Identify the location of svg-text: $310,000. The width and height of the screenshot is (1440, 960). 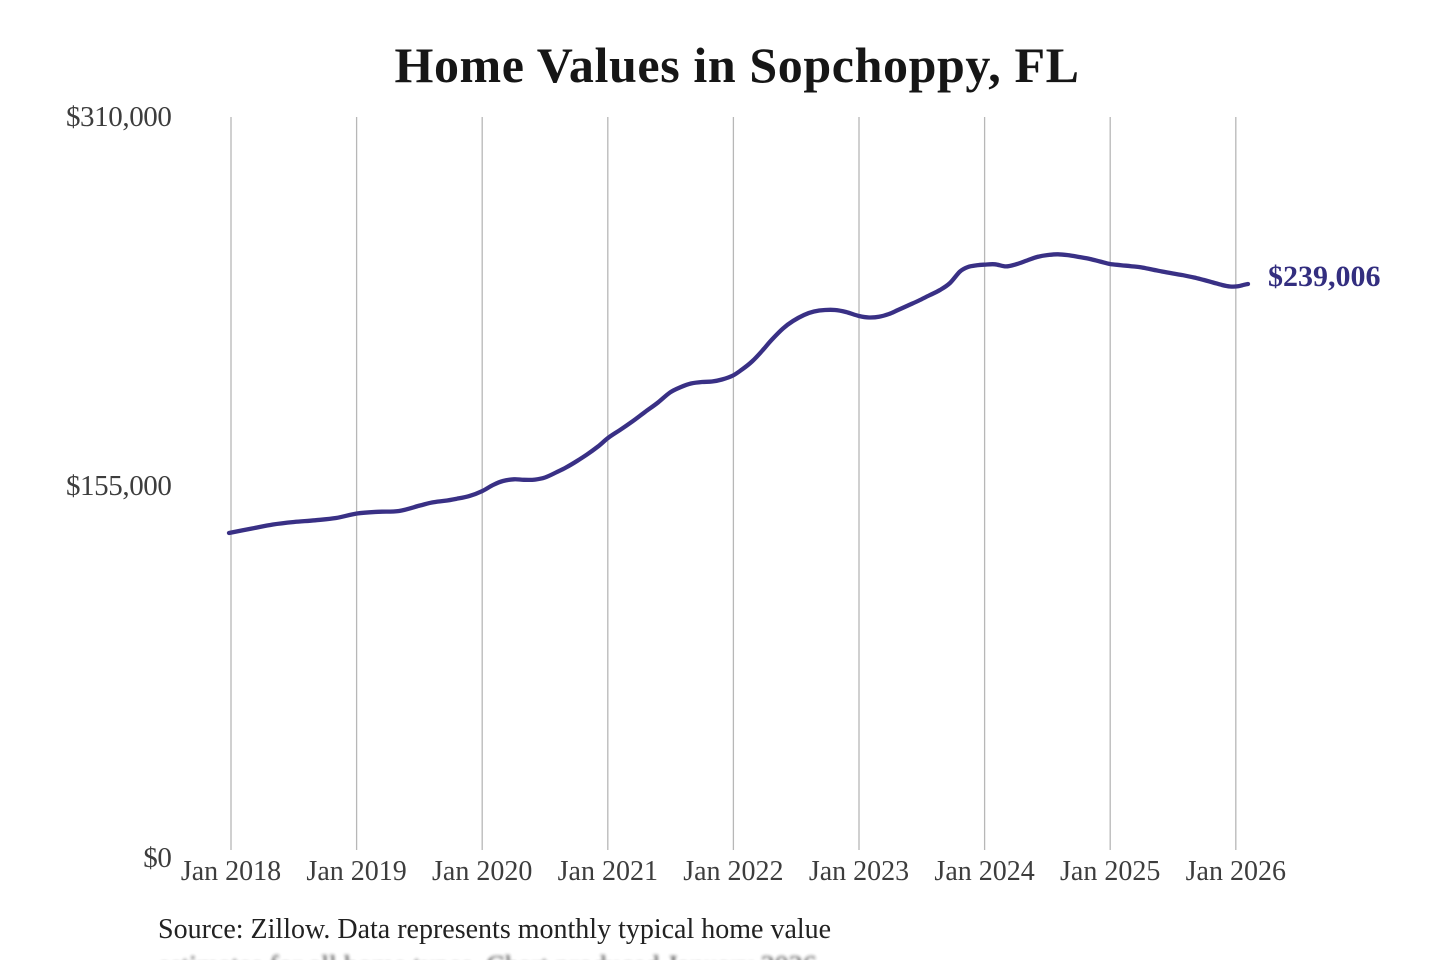
(119, 117).